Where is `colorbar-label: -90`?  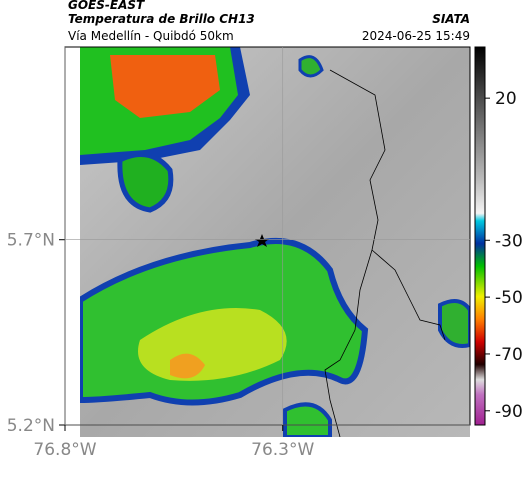
colorbar-label: -90 is located at coordinates (509, 412).